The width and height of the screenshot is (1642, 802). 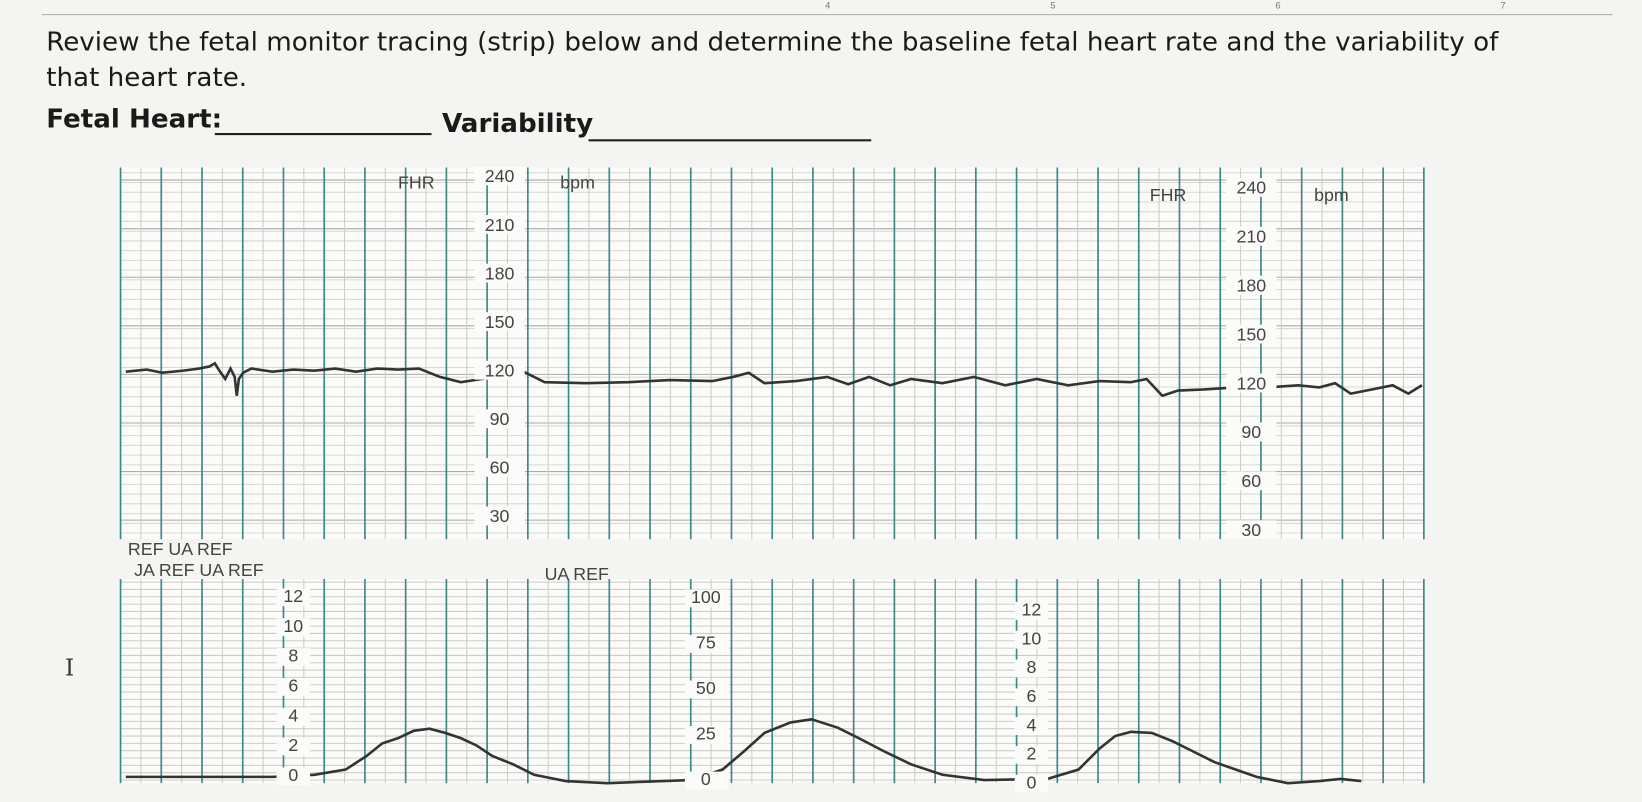 I want to click on ua-scale-label: 50, so click(x=706, y=688).